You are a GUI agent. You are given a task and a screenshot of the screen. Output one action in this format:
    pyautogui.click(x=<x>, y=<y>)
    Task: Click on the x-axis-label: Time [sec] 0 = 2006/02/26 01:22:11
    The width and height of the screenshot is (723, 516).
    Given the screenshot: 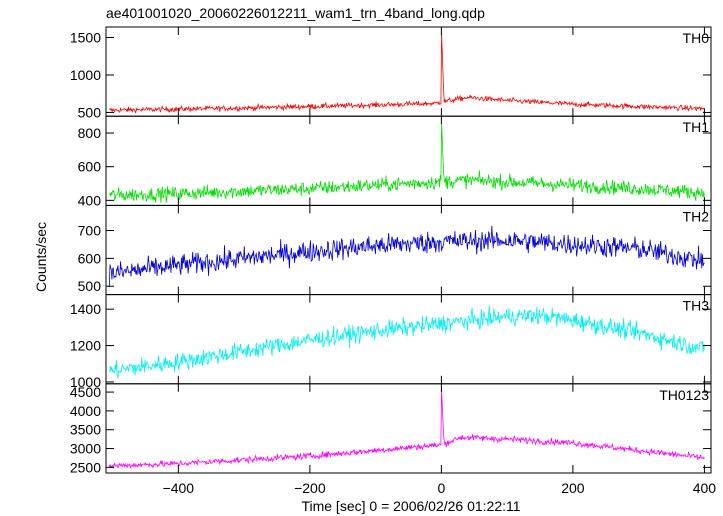 What is the action you would take?
    pyautogui.click(x=410, y=506)
    